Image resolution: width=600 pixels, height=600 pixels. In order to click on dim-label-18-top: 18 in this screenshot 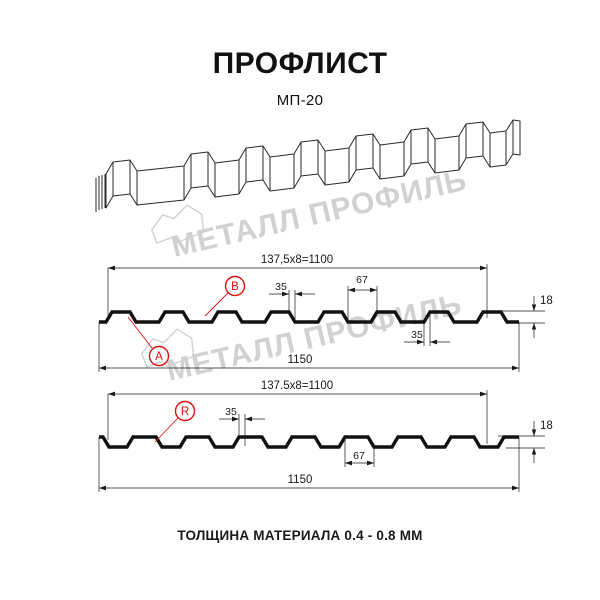, I will do `click(546, 301)`.